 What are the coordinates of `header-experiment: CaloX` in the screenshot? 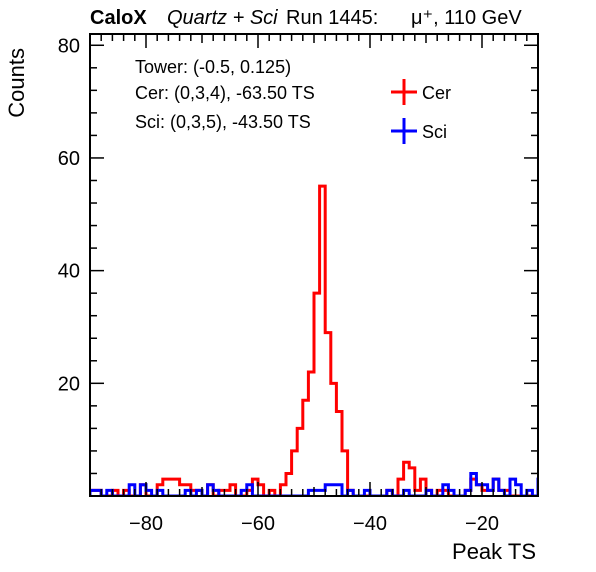 It's located at (118, 18).